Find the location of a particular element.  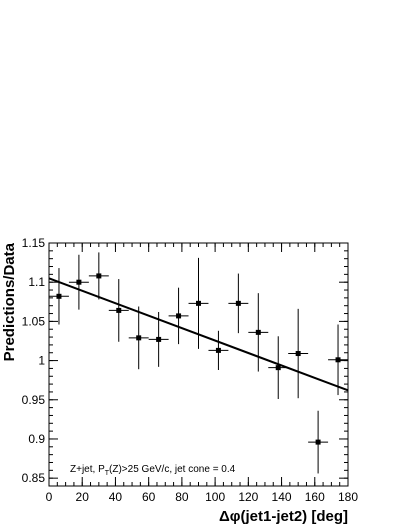

y-tick-label: 0.9 is located at coordinates (36, 439).